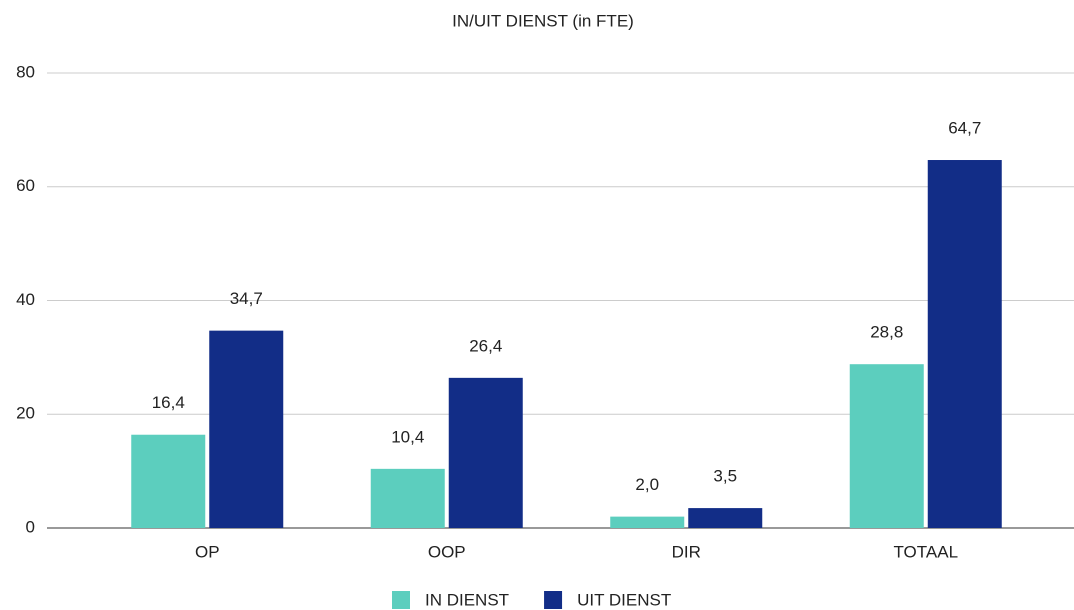 This screenshot has height=610, width=1074. Describe the element at coordinates (467, 599) in the screenshot. I see `legend-label: IN DIENST` at that location.